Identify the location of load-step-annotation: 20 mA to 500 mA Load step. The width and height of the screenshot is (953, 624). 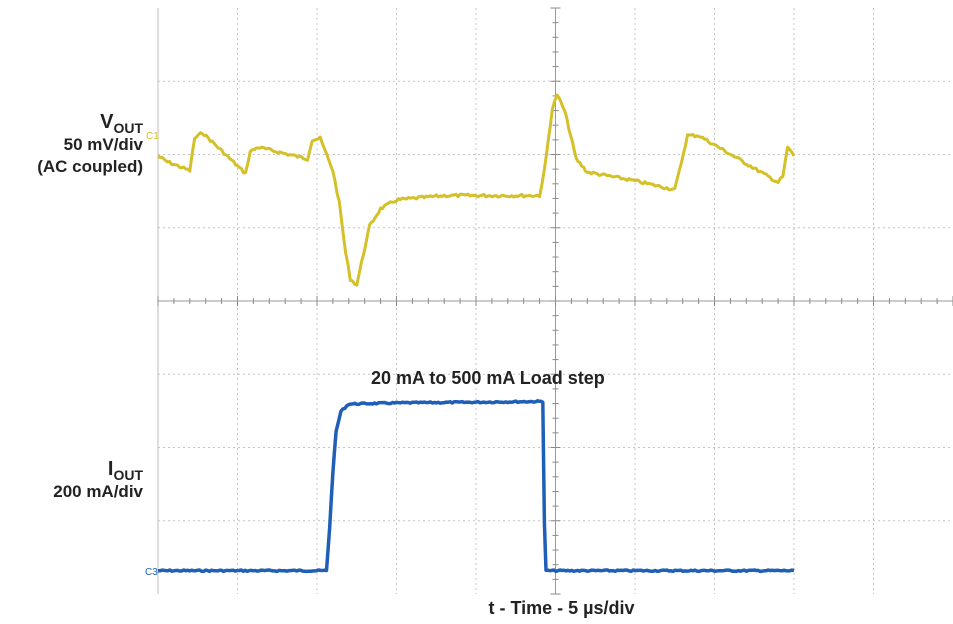
(488, 378).